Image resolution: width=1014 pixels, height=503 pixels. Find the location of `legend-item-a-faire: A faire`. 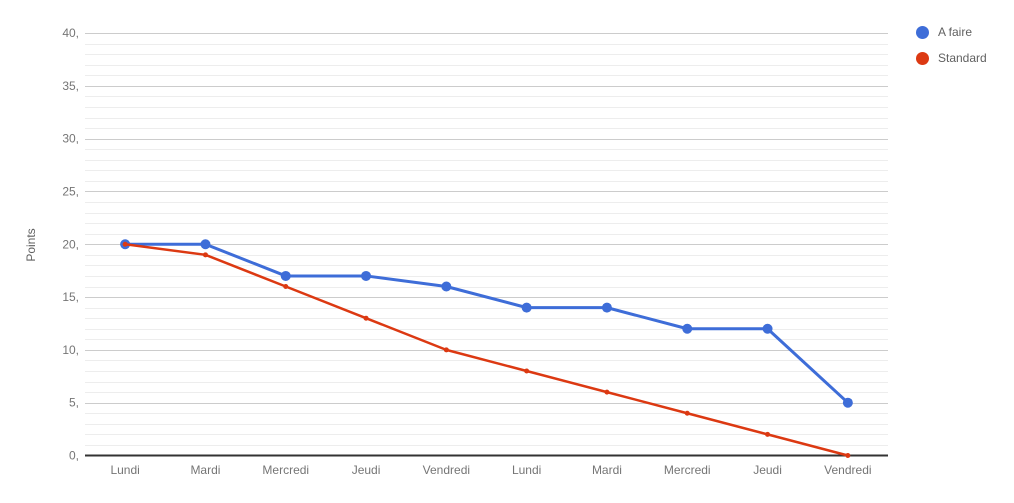

legend-item-a-faire: A faire is located at coordinates (951, 32).